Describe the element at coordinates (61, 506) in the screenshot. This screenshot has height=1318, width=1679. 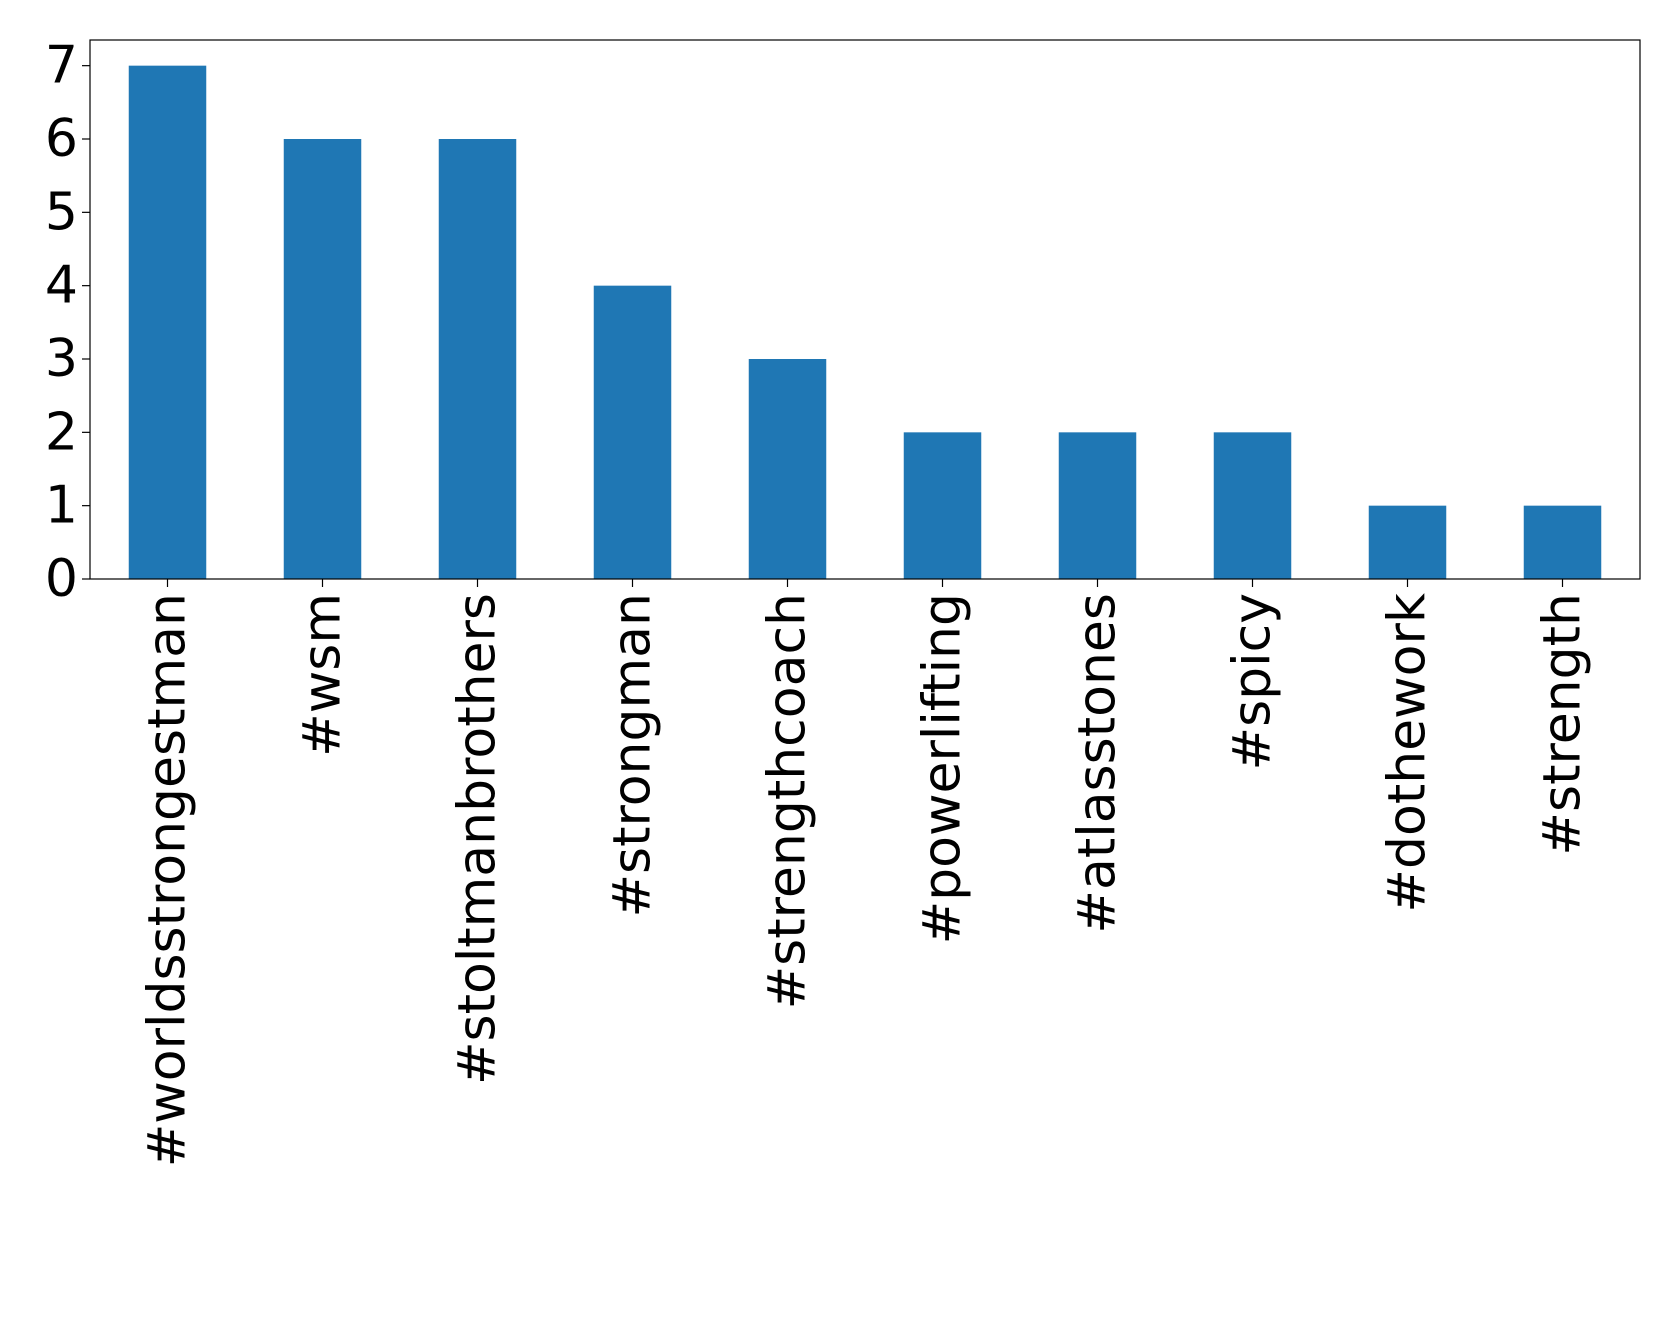
I see `y-tick-label: 1` at that location.